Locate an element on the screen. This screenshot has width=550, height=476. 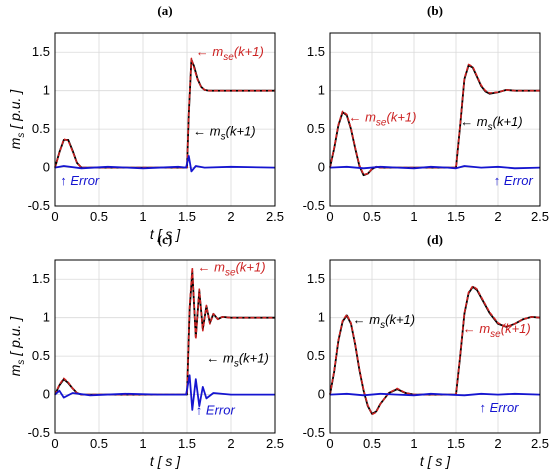
panel-label: (d) is located at coordinates (435, 239).